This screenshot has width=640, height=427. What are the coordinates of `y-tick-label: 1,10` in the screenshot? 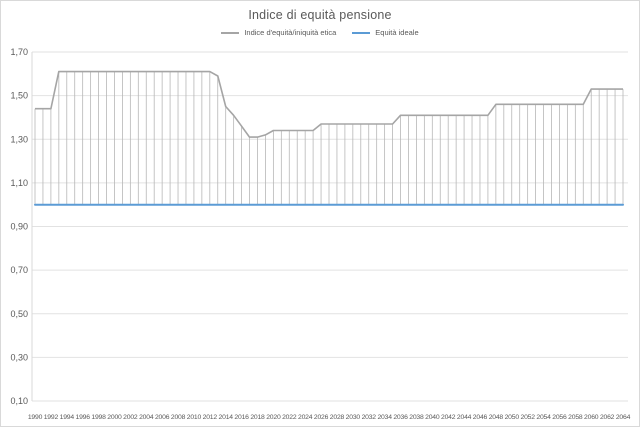 It's located at (19, 183).